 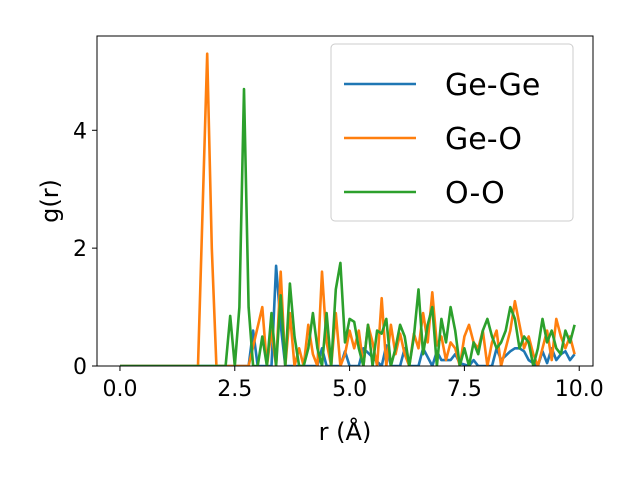 What do you see at coordinates (345, 431) in the screenshot?
I see `x-axis-label: r (Å)` at bounding box center [345, 431].